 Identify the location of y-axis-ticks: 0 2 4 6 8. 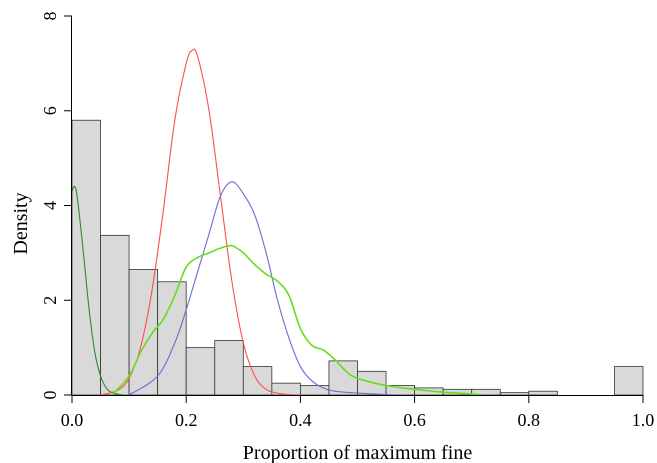
(56, 206).